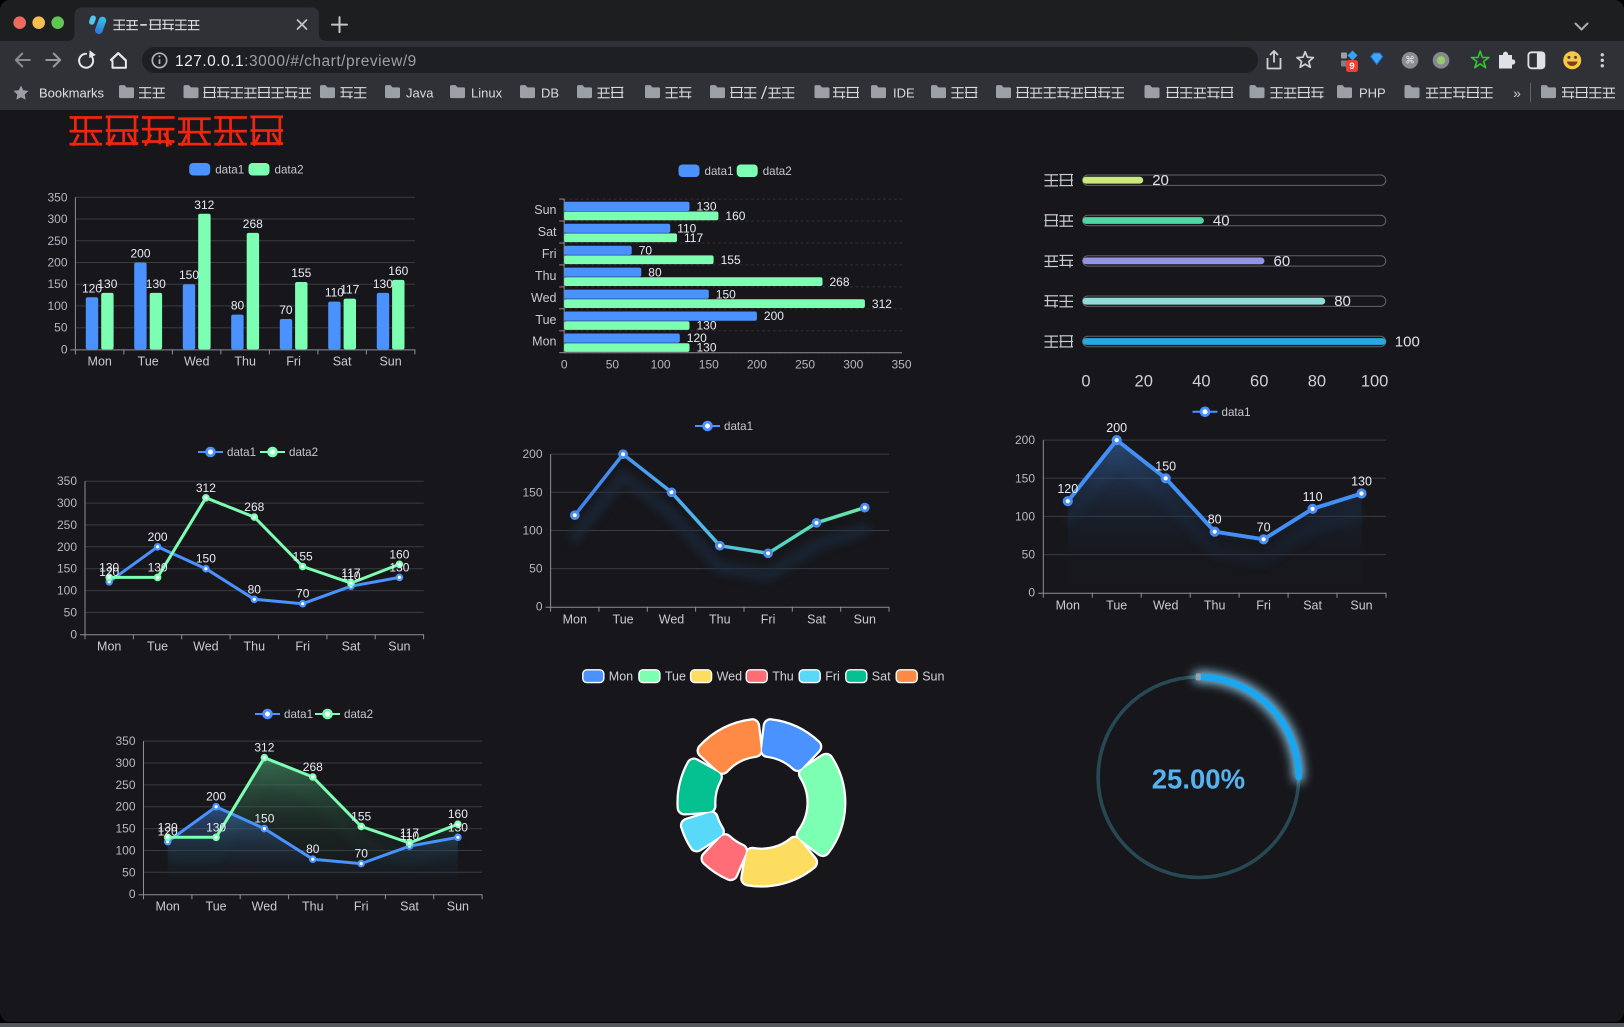 The image size is (1624, 1027). Describe the element at coordinates (487, 93) in the screenshot. I see `svg-text: Linux` at that location.